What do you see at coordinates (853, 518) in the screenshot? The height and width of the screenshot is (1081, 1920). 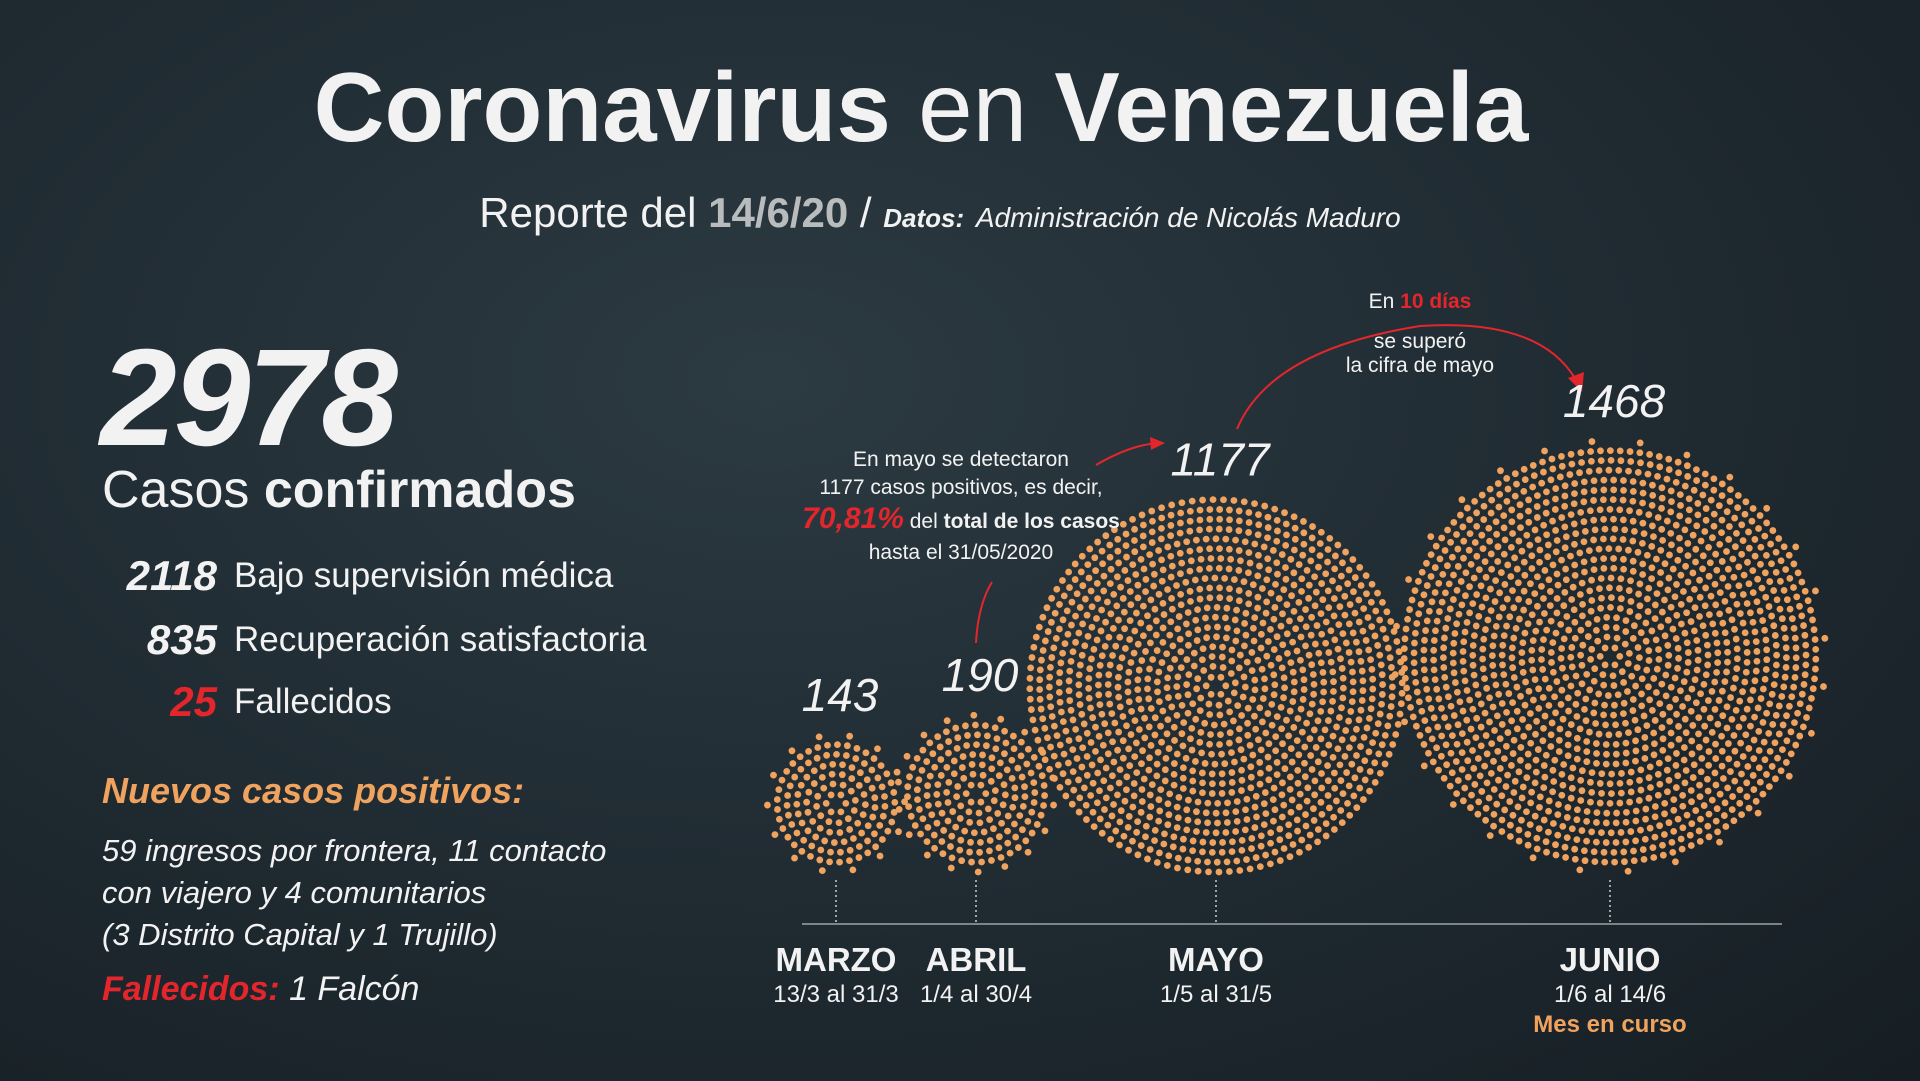 I see `note-percent: 70,81%` at bounding box center [853, 518].